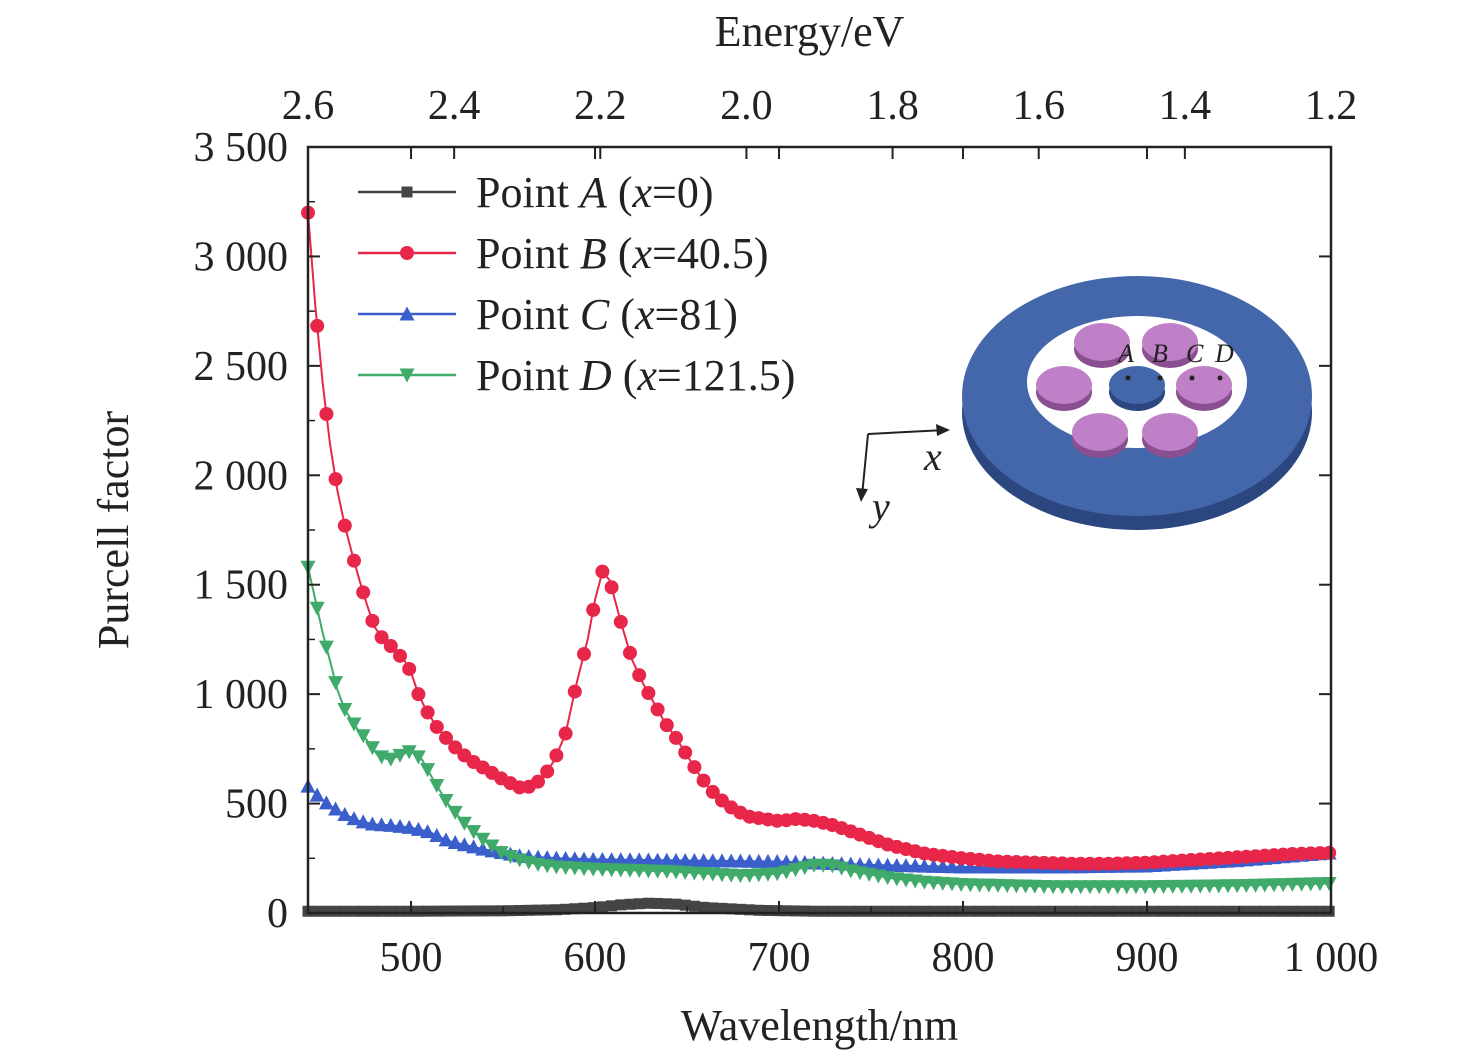  Describe the element at coordinates (241, 257) in the screenshot. I see `y-tick-label: 3 000` at that location.